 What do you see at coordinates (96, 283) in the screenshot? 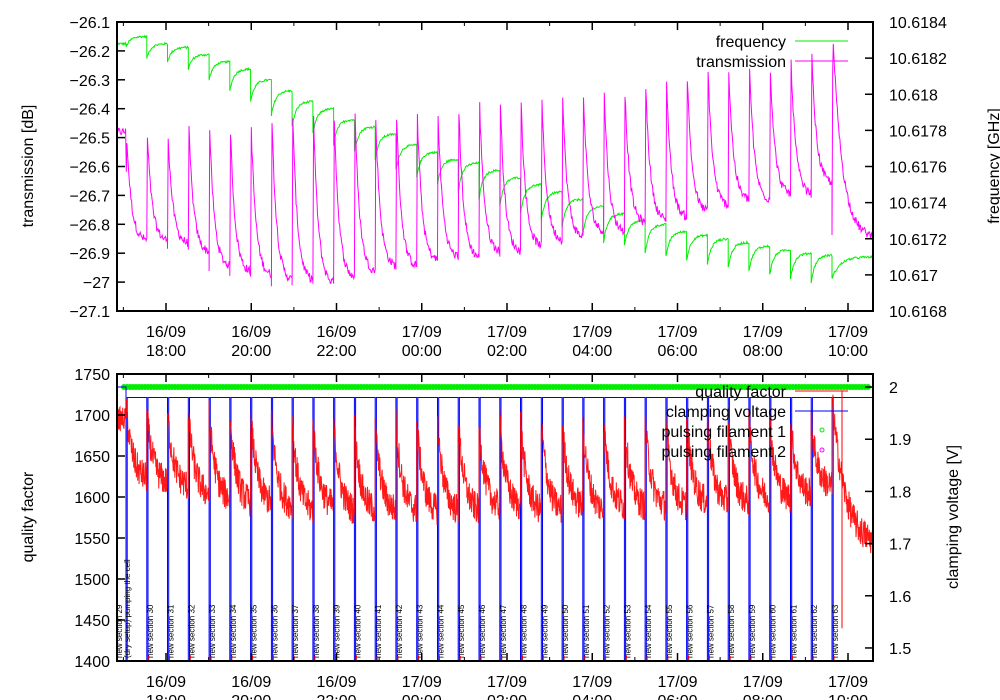
I see `top-y-tick-label: −27` at bounding box center [96, 283].